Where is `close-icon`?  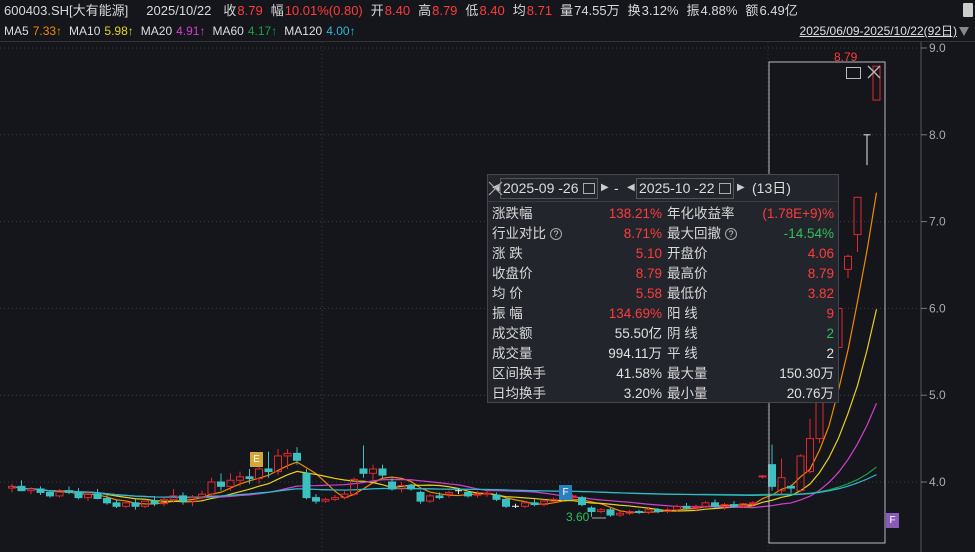 close-icon is located at coordinates (495, 188).